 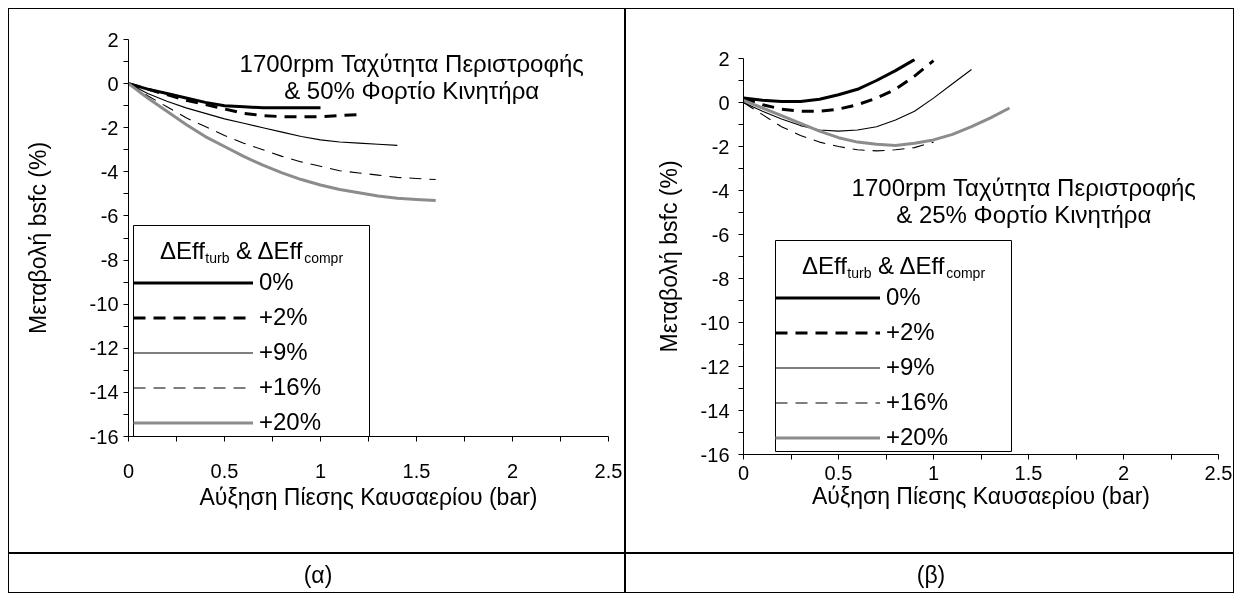 What do you see at coordinates (931, 574) in the screenshot?
I see `text: (β)` at bounding box center [931, 574].